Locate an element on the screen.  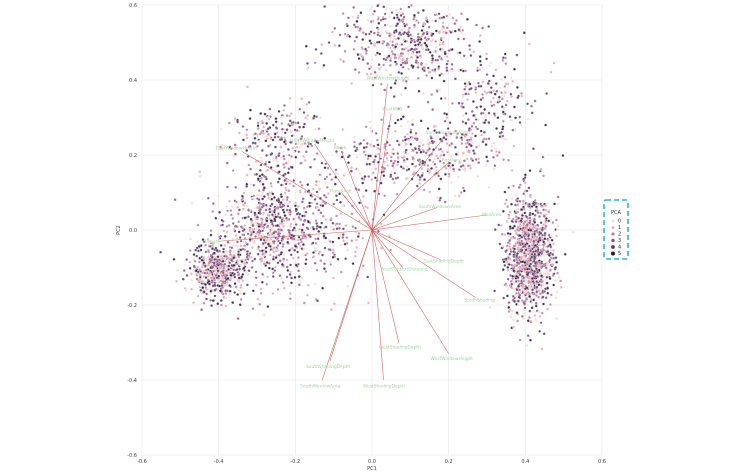
scatter-point-2082 is located at coordinates (508, 207).